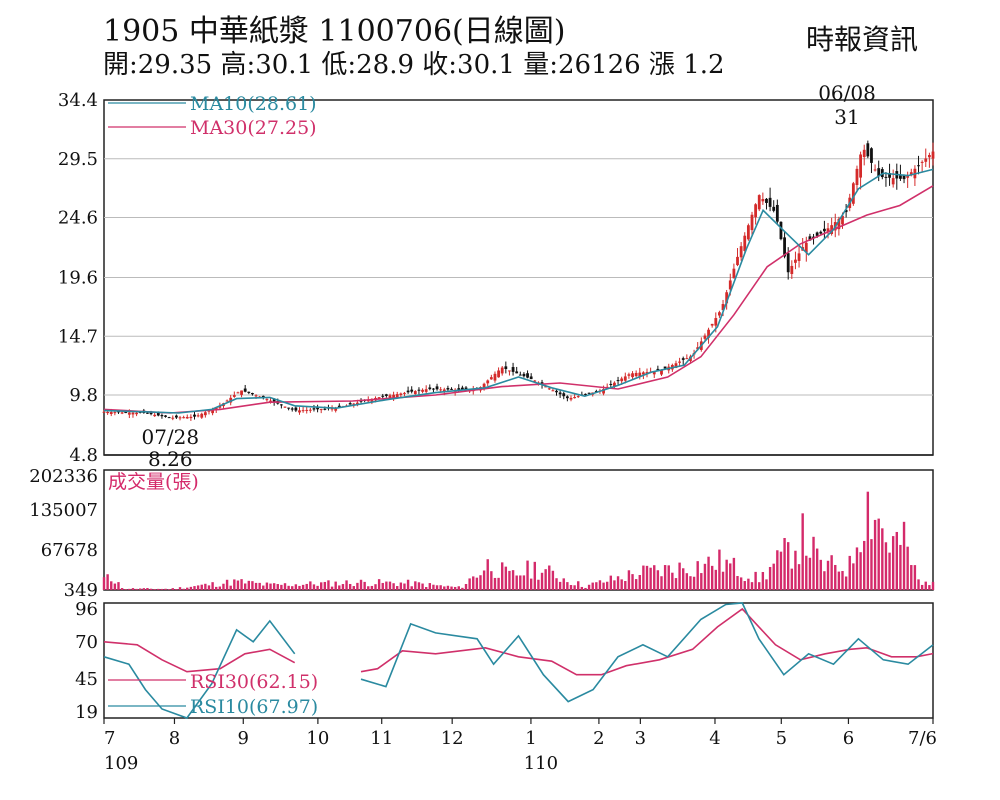 The width and height of the screenshot is (1000, 800). I want to click on panel-frame, so click(518, 530).